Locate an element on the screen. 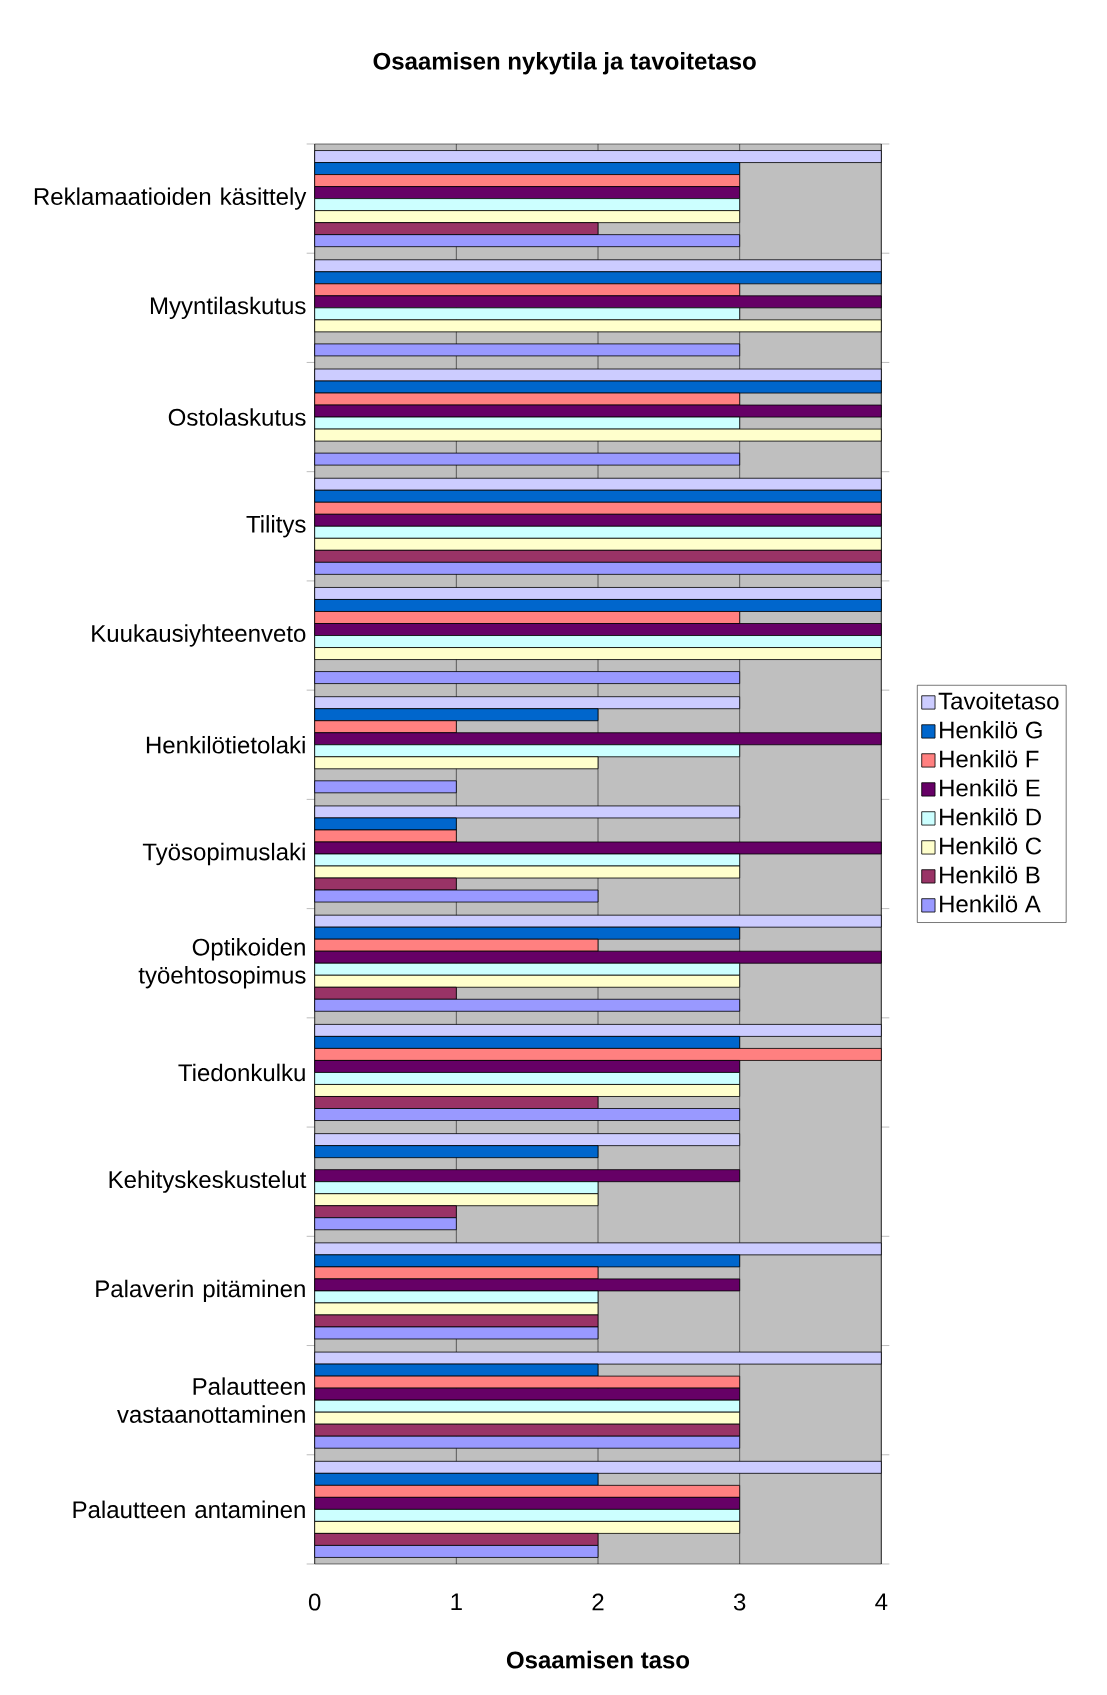  x-tick-label: 2 is located at coordinates (598, 1602).